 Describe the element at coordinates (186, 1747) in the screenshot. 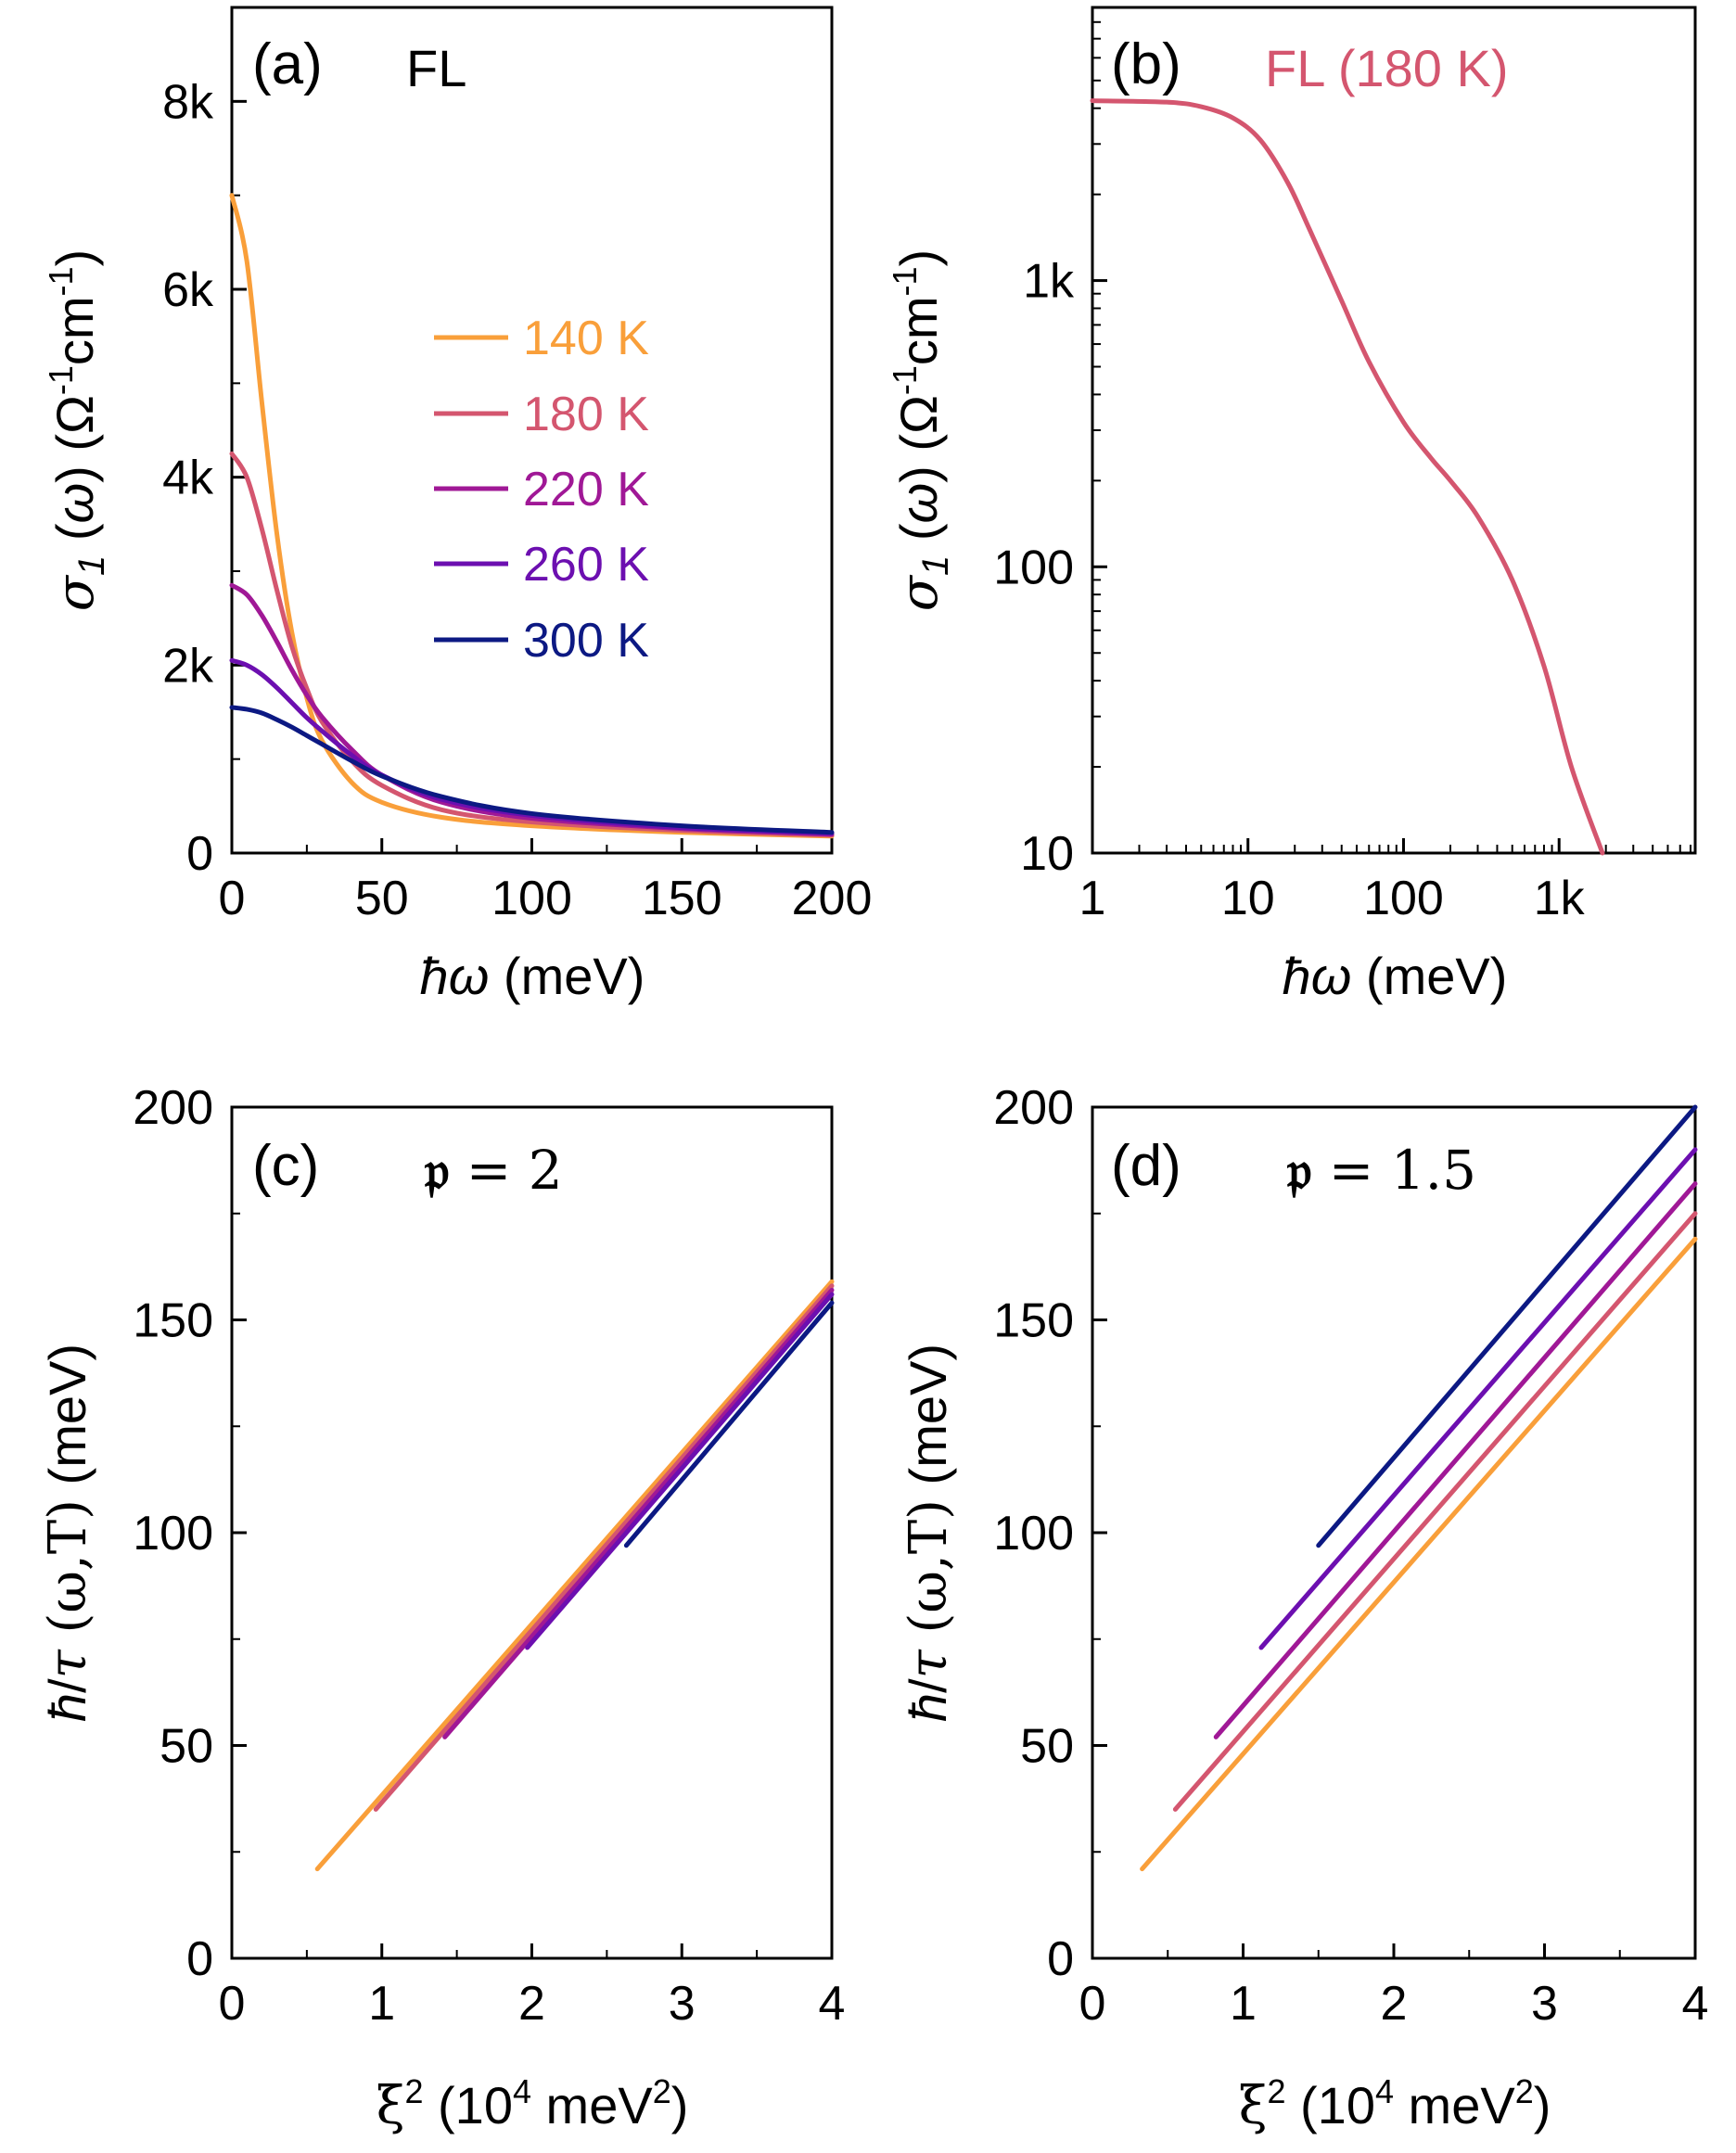

I see `c-ytick-label: 50` at that location.